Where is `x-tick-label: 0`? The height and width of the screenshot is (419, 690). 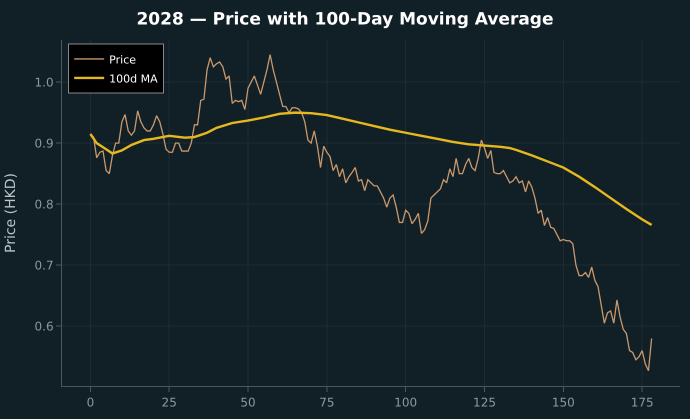
x-tick-label: 0 is located at coordinates (90, 402).